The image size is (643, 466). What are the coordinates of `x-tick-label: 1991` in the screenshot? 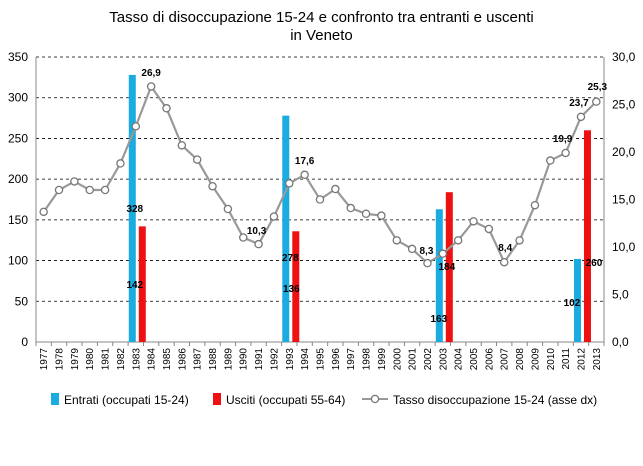 It's located at (259, 359).